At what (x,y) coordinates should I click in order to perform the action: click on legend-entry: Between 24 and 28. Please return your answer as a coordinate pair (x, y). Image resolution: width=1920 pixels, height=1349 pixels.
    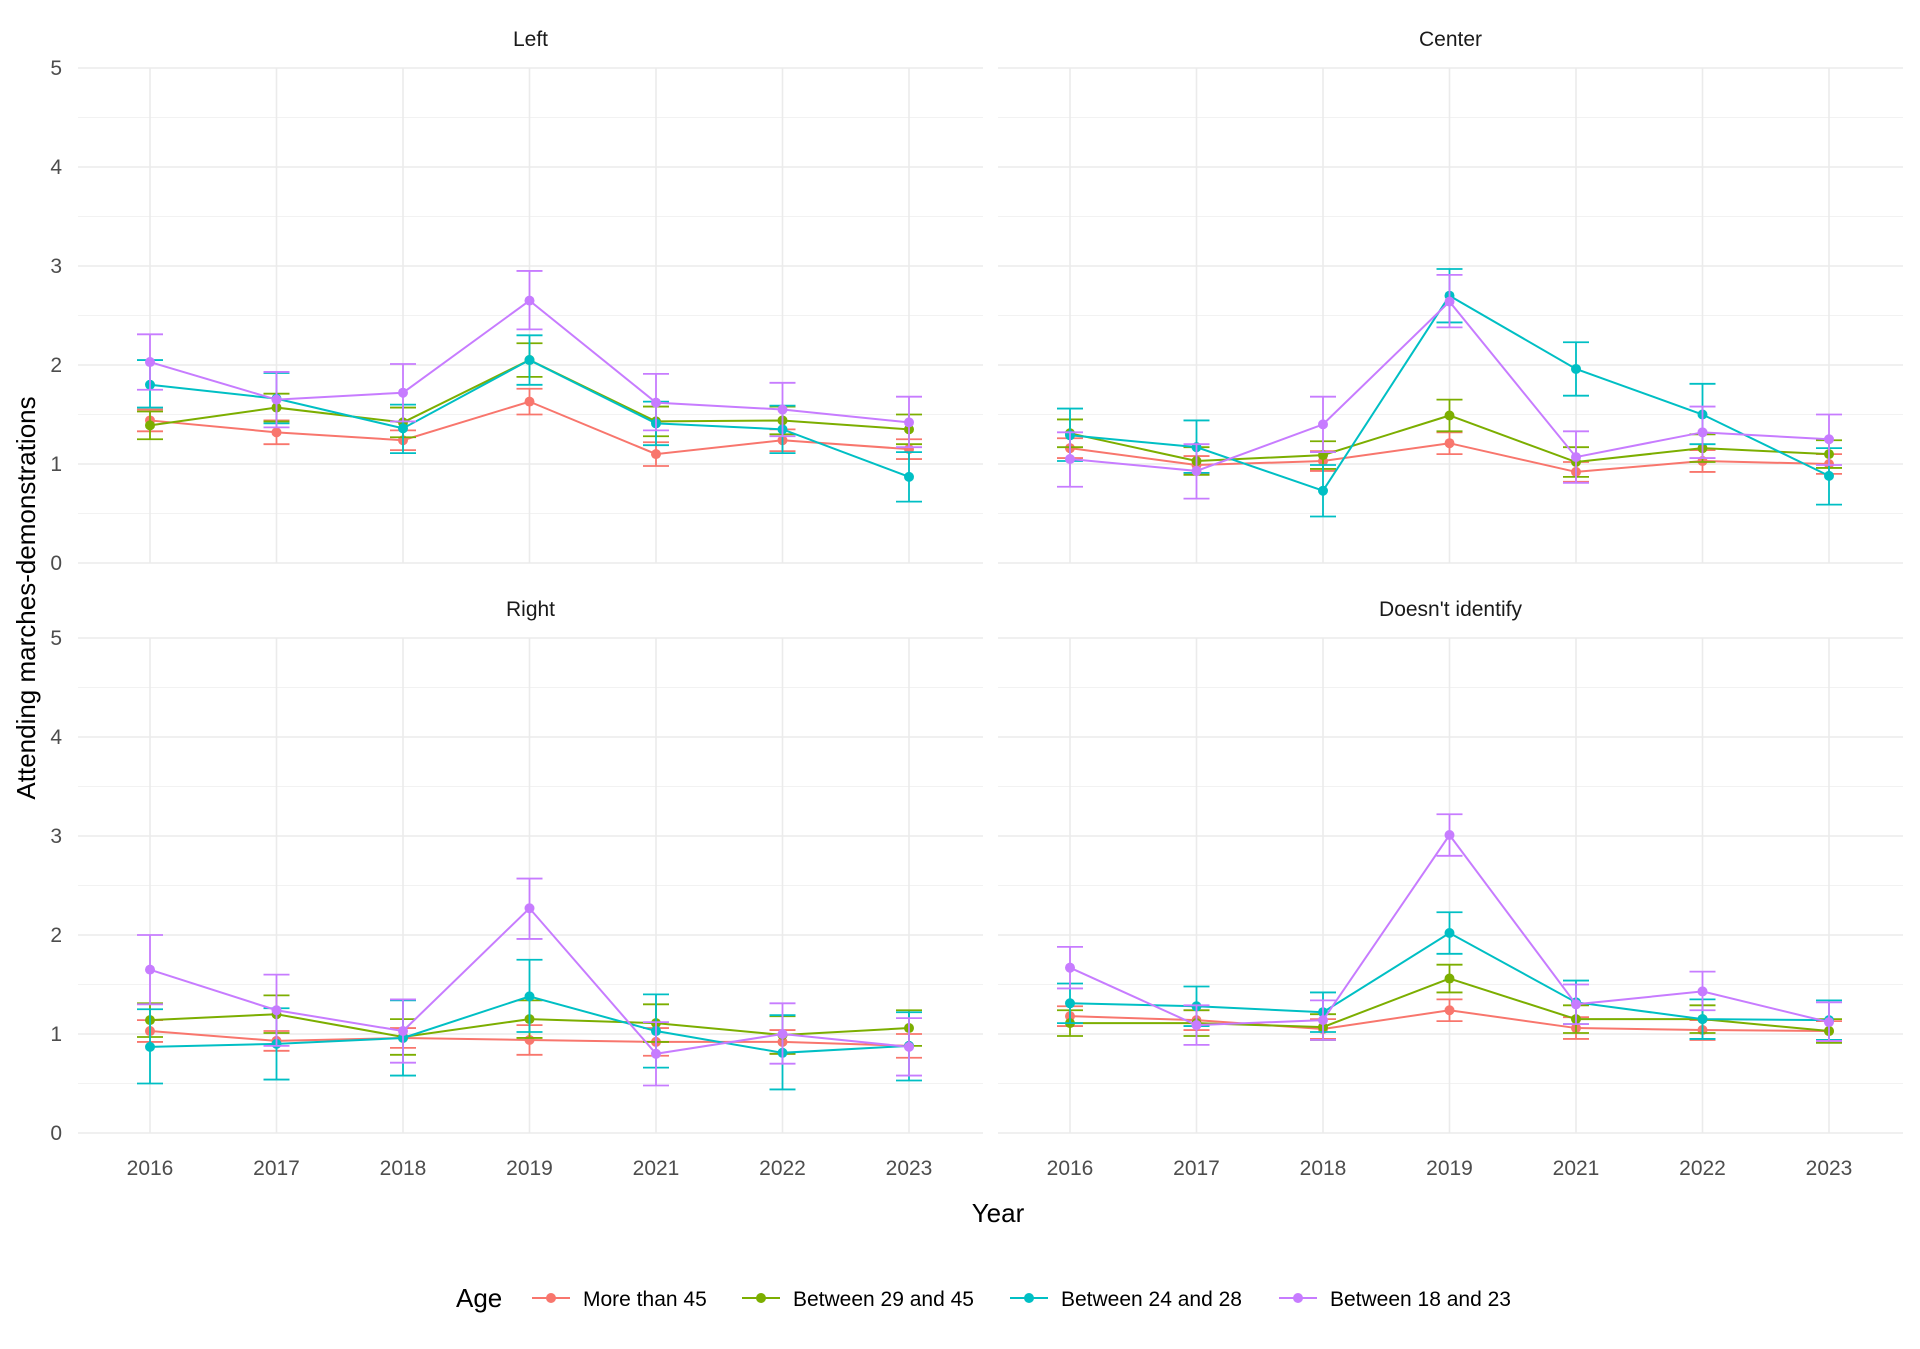
    Looking at the image, I should click on (1151, 1299).